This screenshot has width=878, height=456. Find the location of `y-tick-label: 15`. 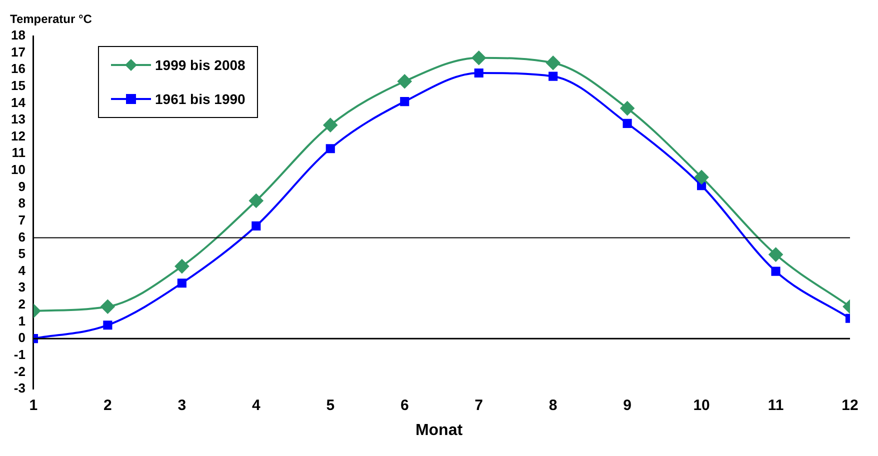

y-tick-label: 15 is located at coordinates (18, 86).